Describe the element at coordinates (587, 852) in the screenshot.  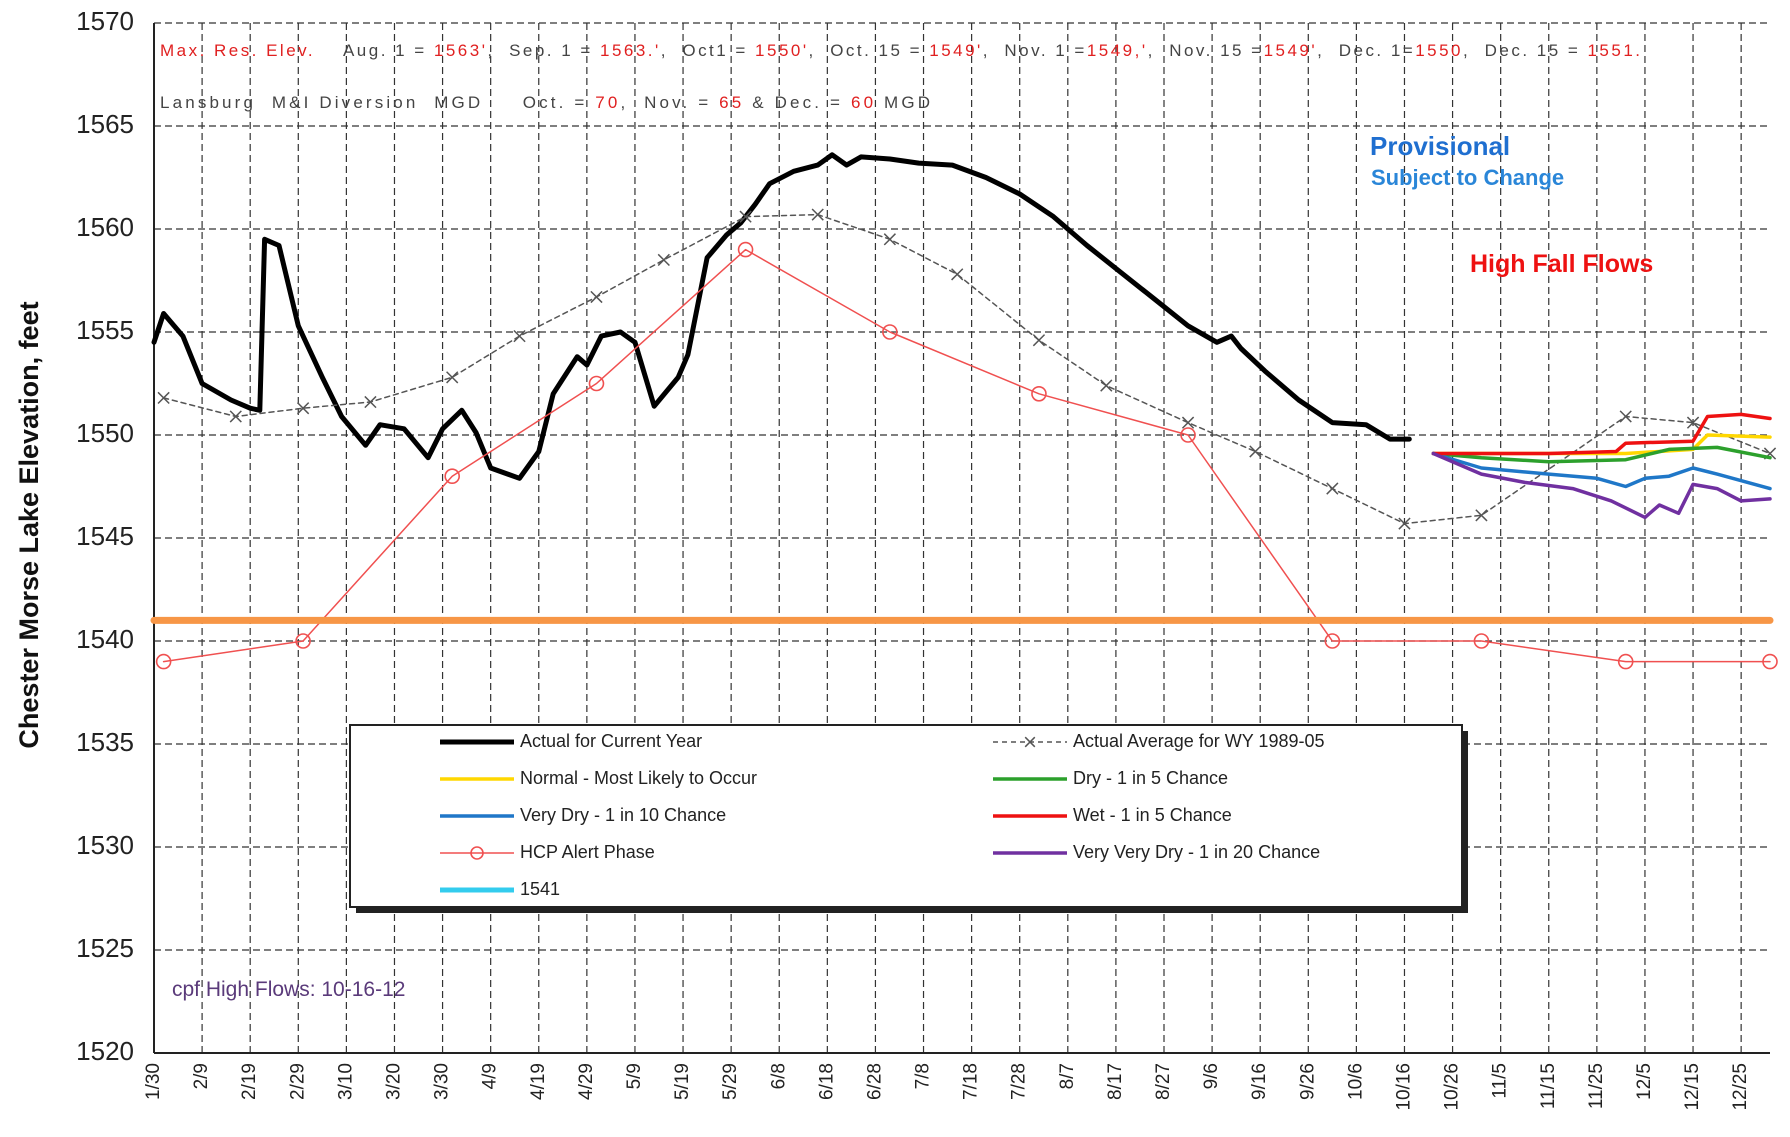
I see `legend-label: HCP Alert Phase` at that location.